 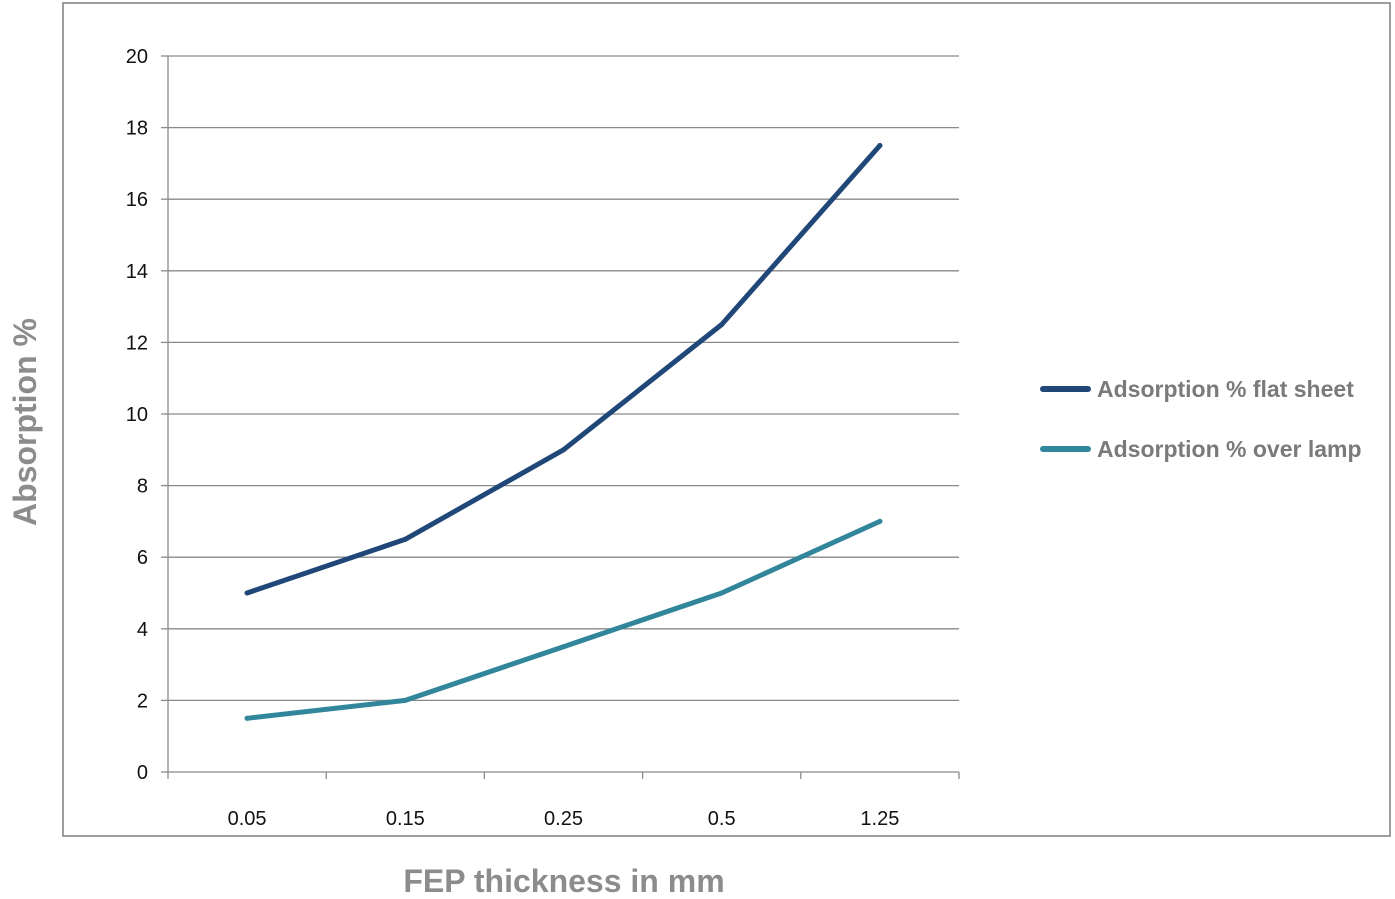 I want to click on y-tick-label-10: 10, so click(x=137, y=415).